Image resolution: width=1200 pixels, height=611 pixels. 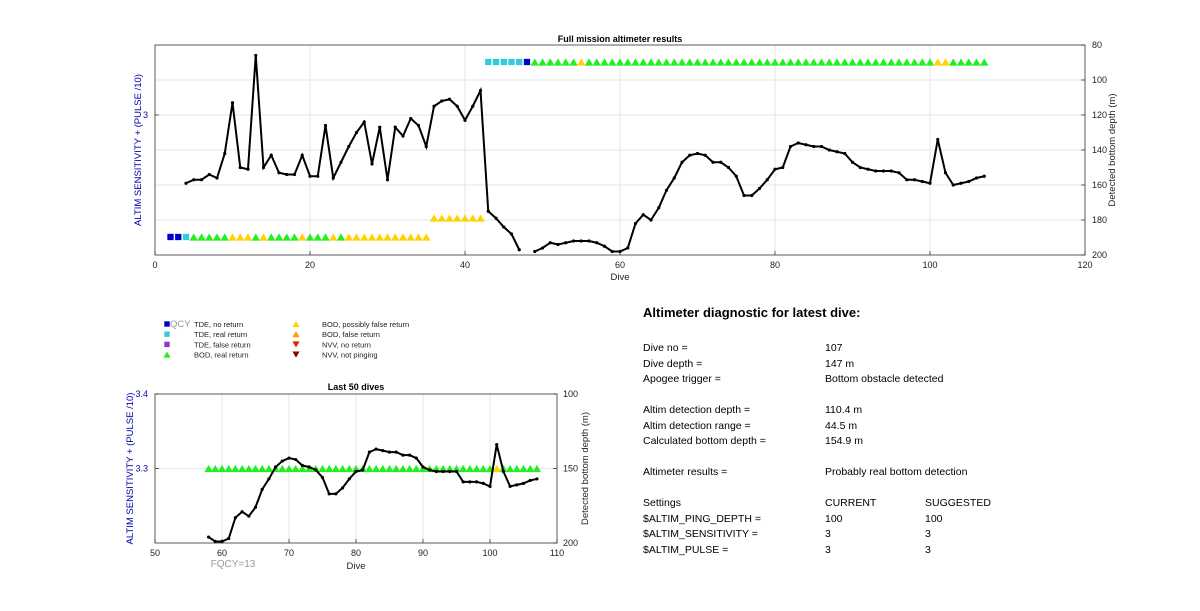 I want to click on pulse-suggested: 3, so click(x=928, y=549).